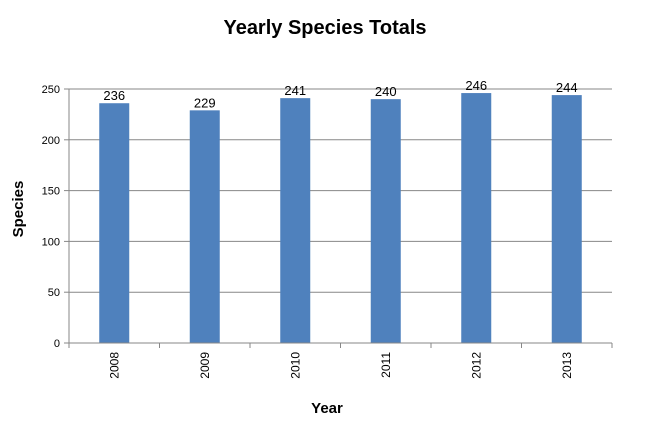  Describe the element at coordinates (205, 365) in the screenshot. I see `x-tick-label-2009: 2009` at that location.